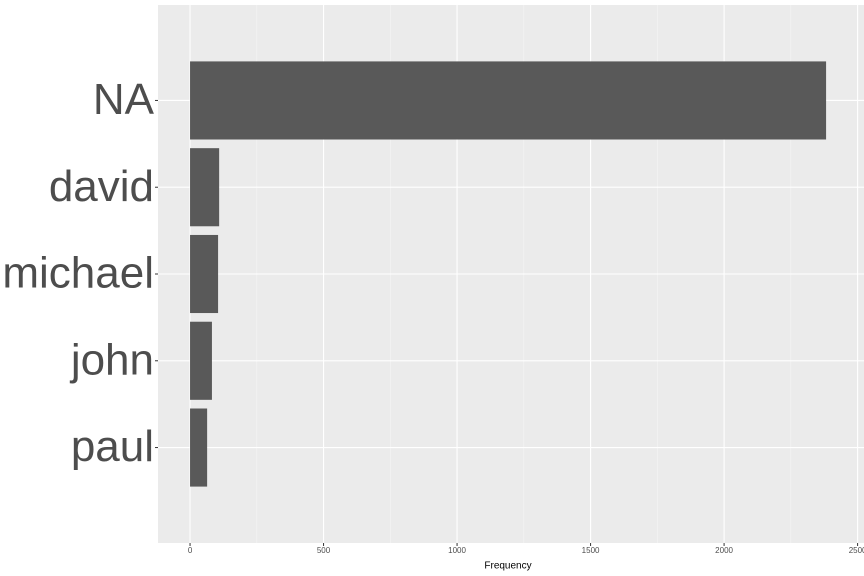 The height and width of the screenshot is (576, 864). What do you see at coordinates (101, 186) in the screenshot?
I see `y-tick-label: david` at bounding box center [101, 186].